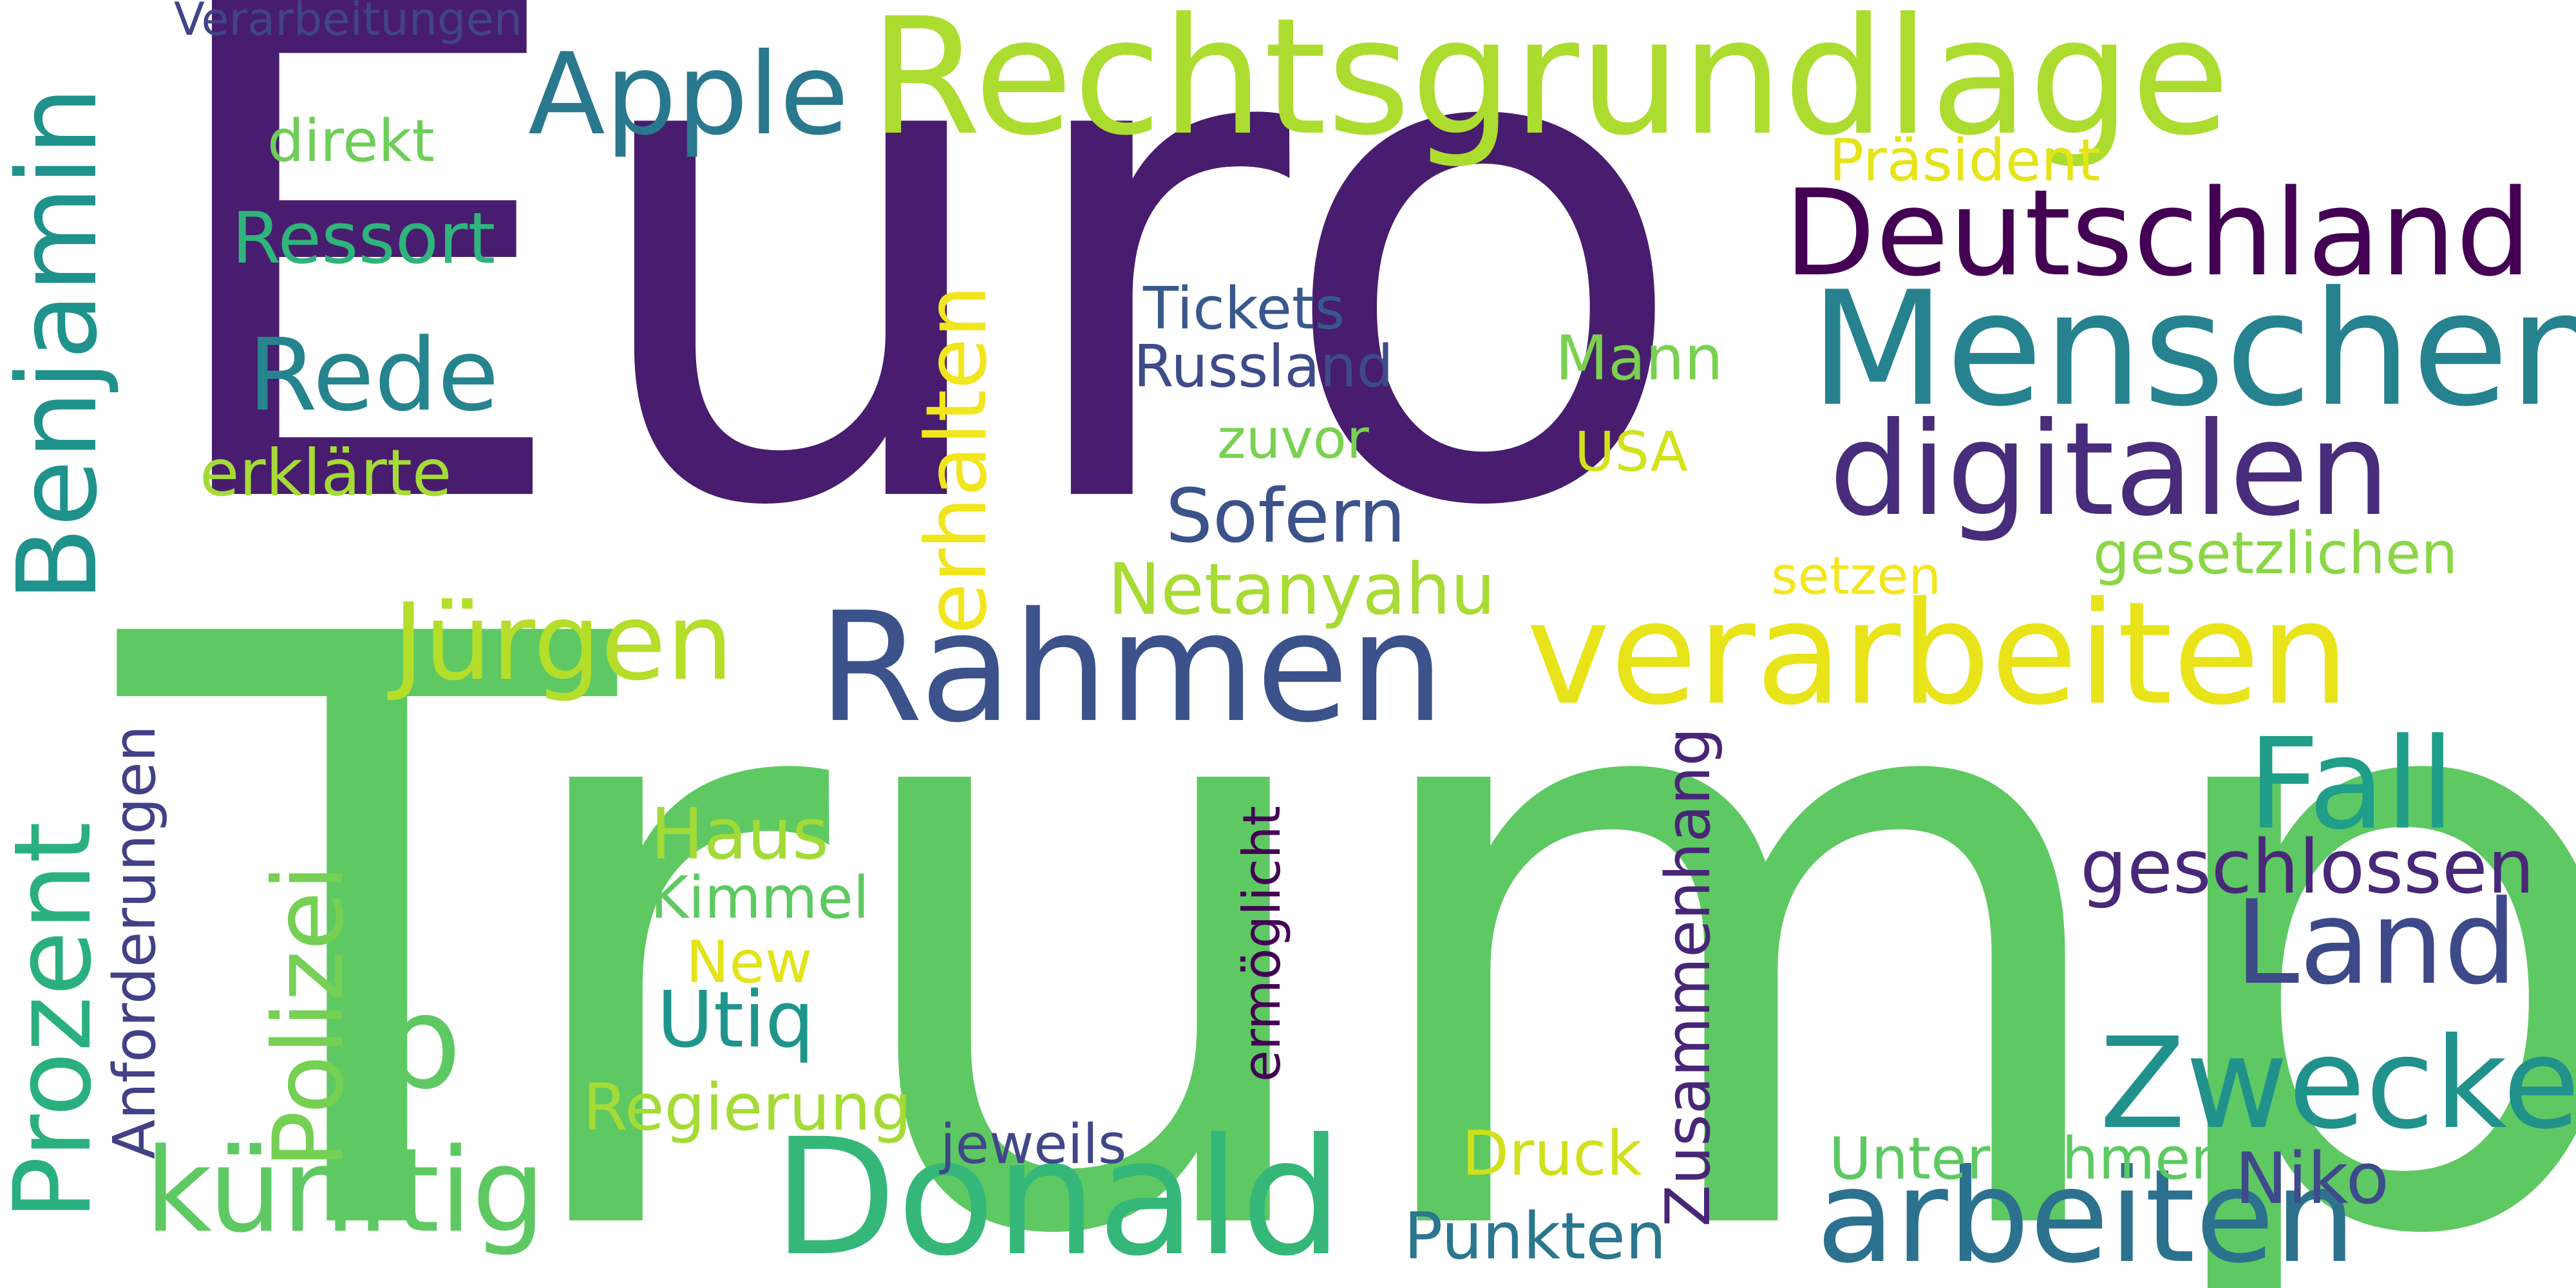 Image resolution: width=2576 pixels, height=1288 pixels. What do you see at coordinates (421, 1043) in the screenshot?
I see `word-b: b` at bounding box center [421, 1043].